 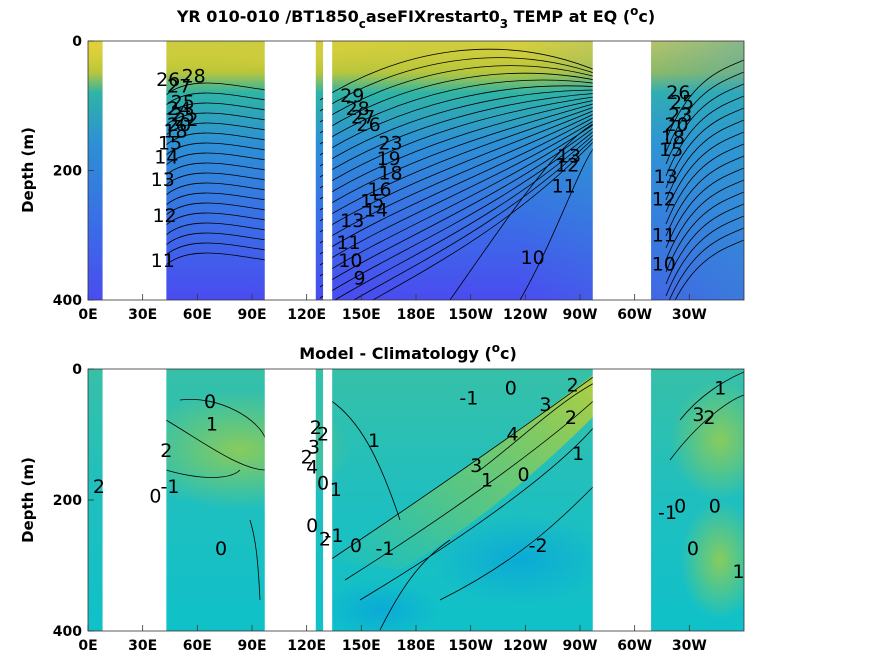 I want to click on contour-label: 25, so click(x=183, y=103).